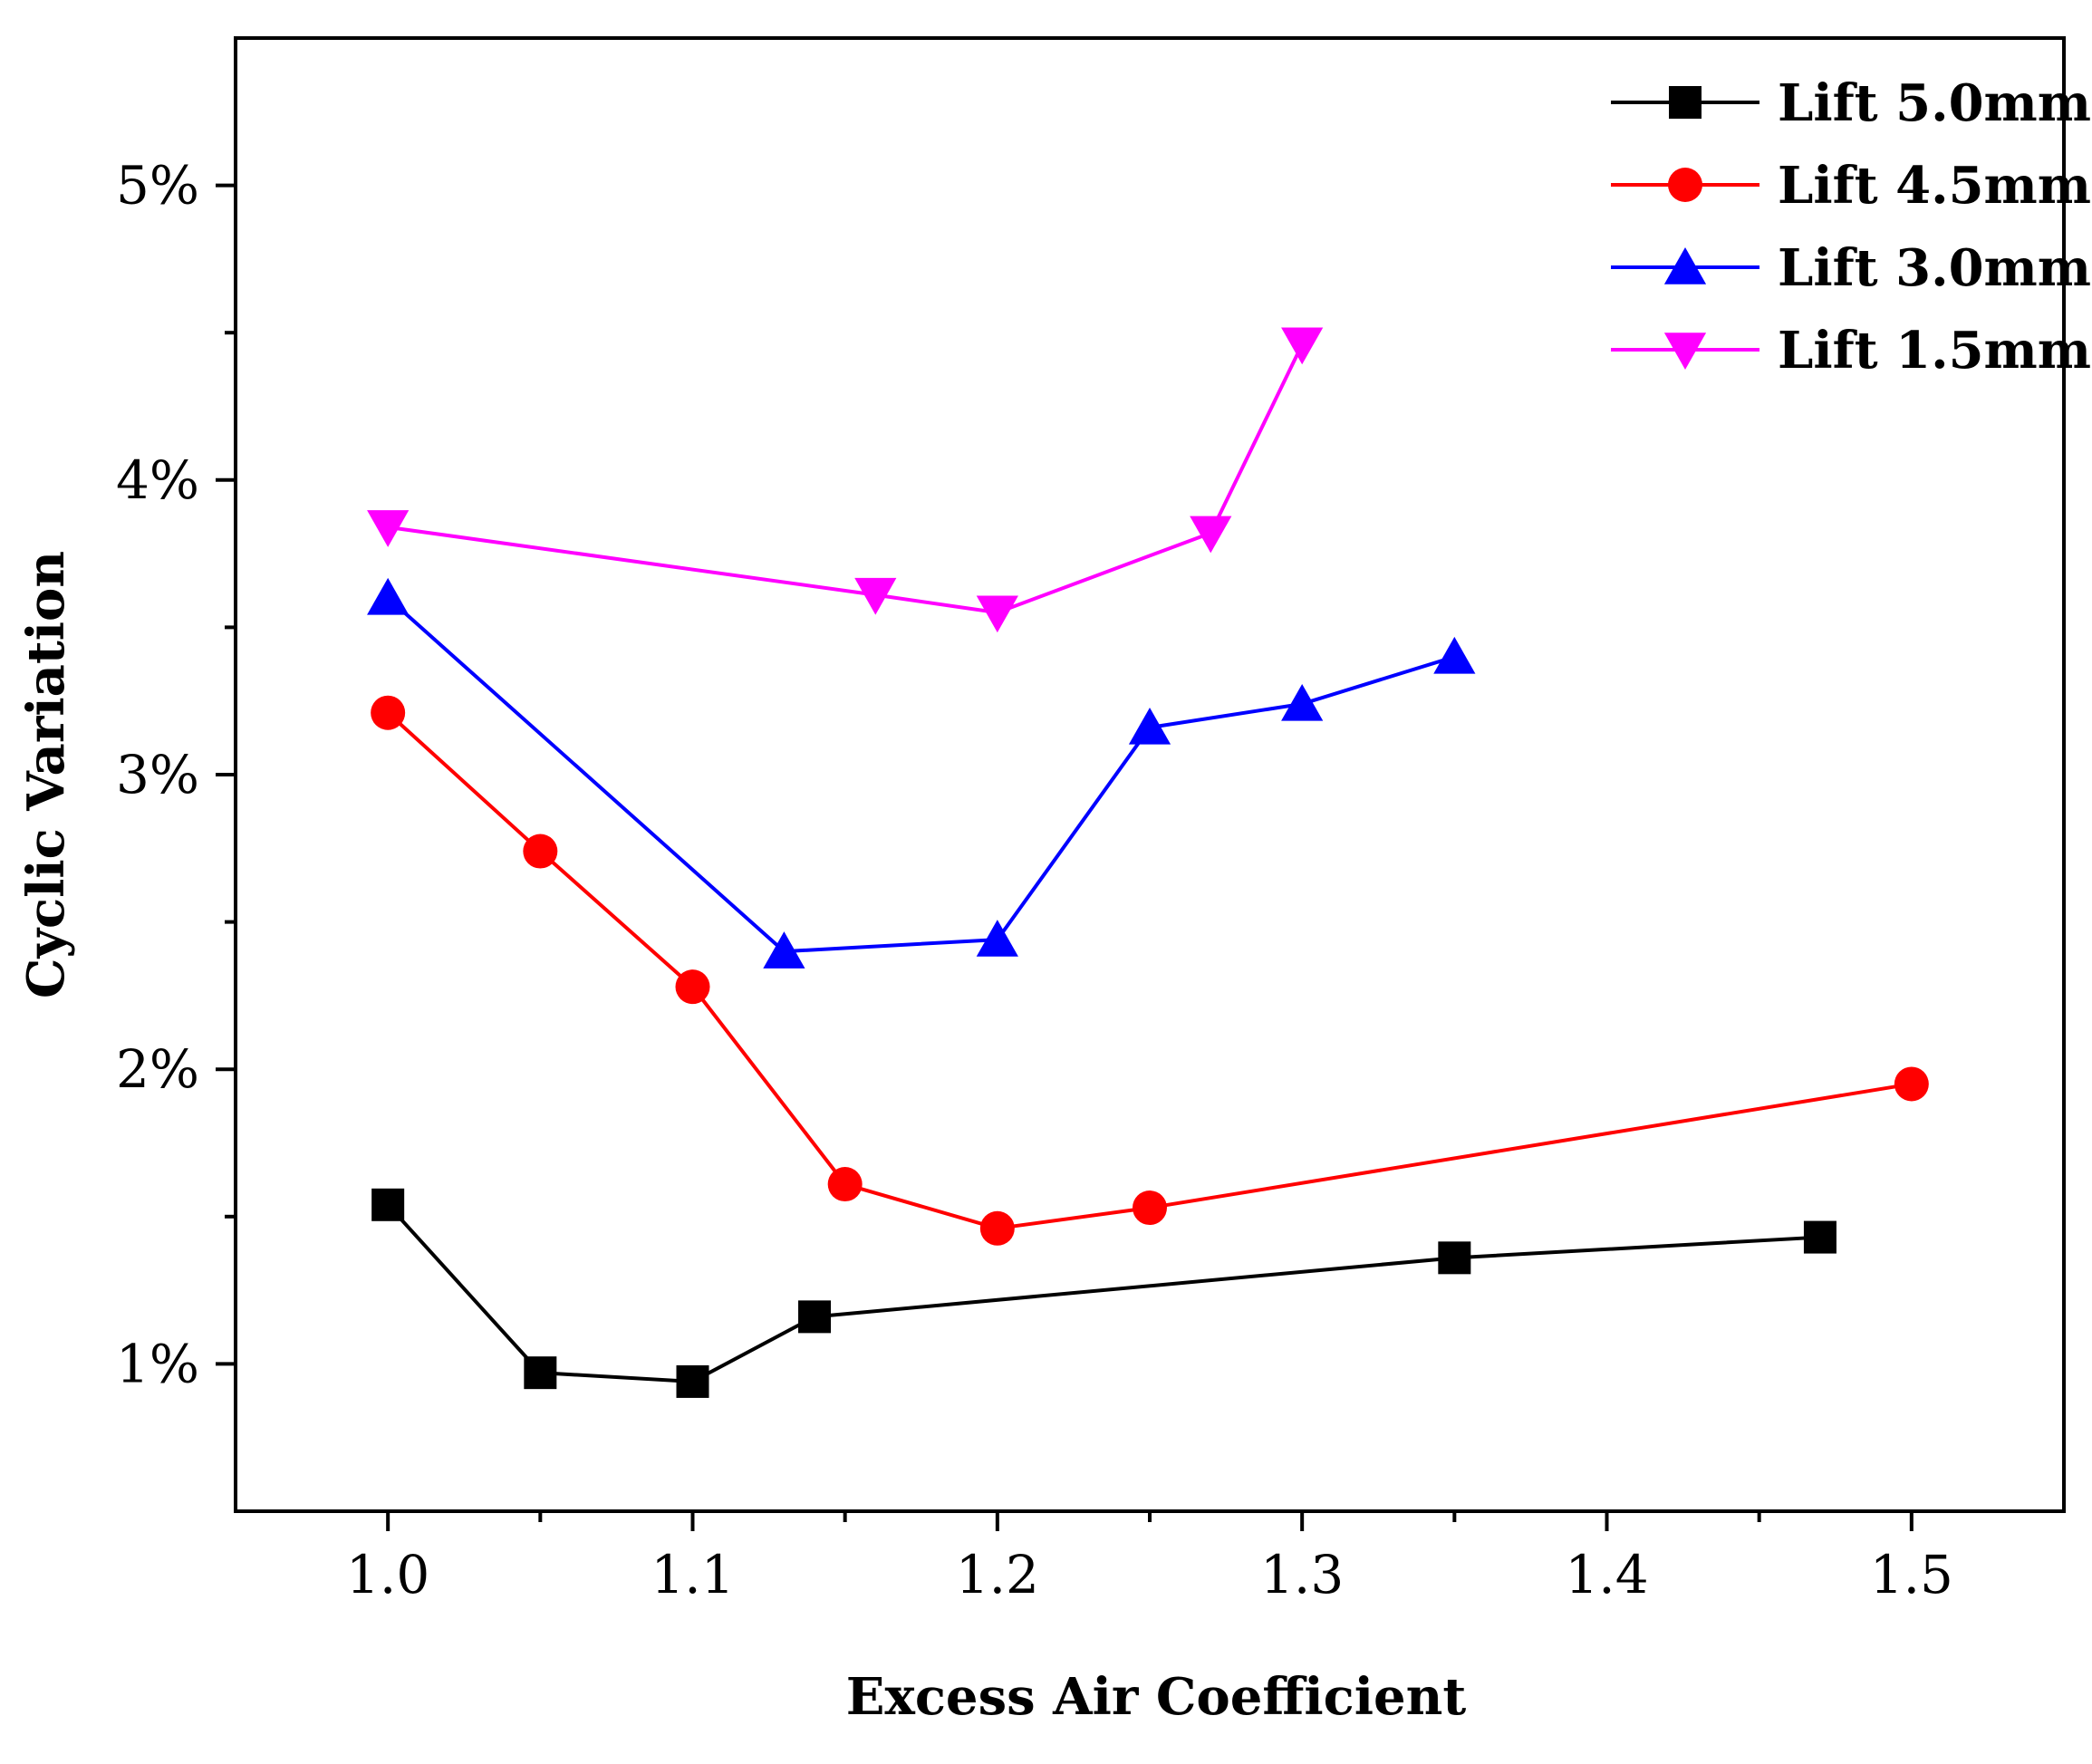  I want to click on series-line-lift-5-0mm, so click(1103, 1293).